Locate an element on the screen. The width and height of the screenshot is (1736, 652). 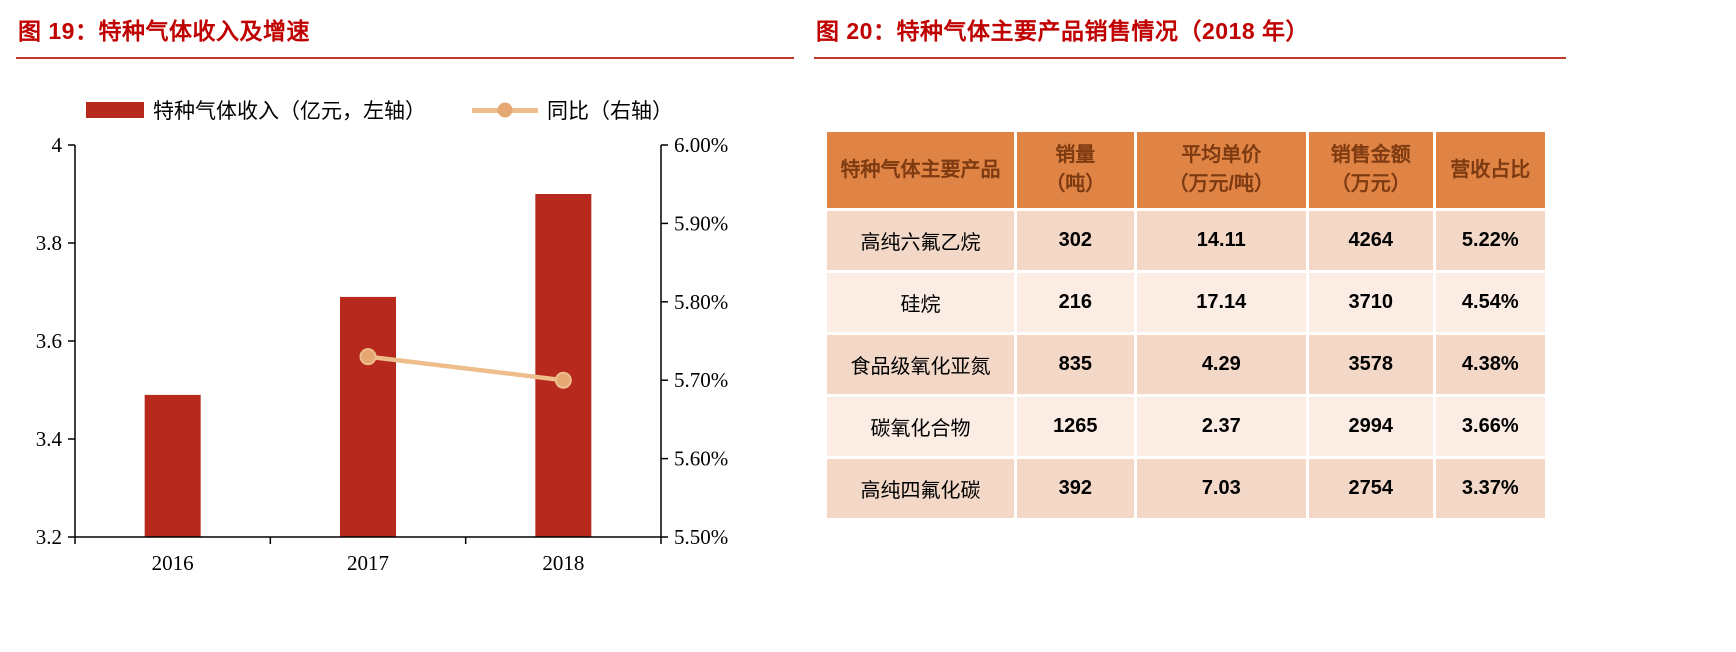
bar-2017 is located at coordinates (368, 416).